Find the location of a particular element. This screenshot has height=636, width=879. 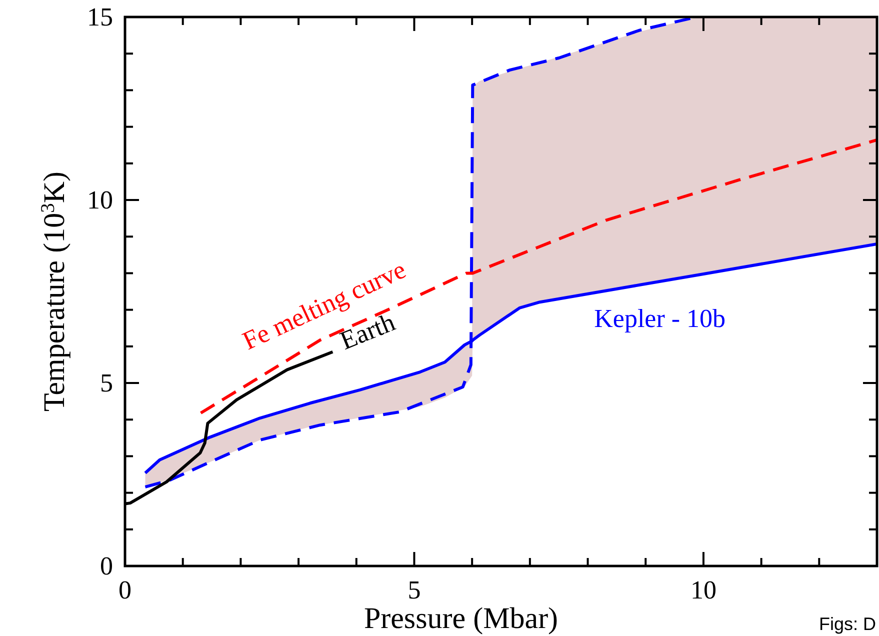

text: Figs: D is located at coordinates (847, 624).